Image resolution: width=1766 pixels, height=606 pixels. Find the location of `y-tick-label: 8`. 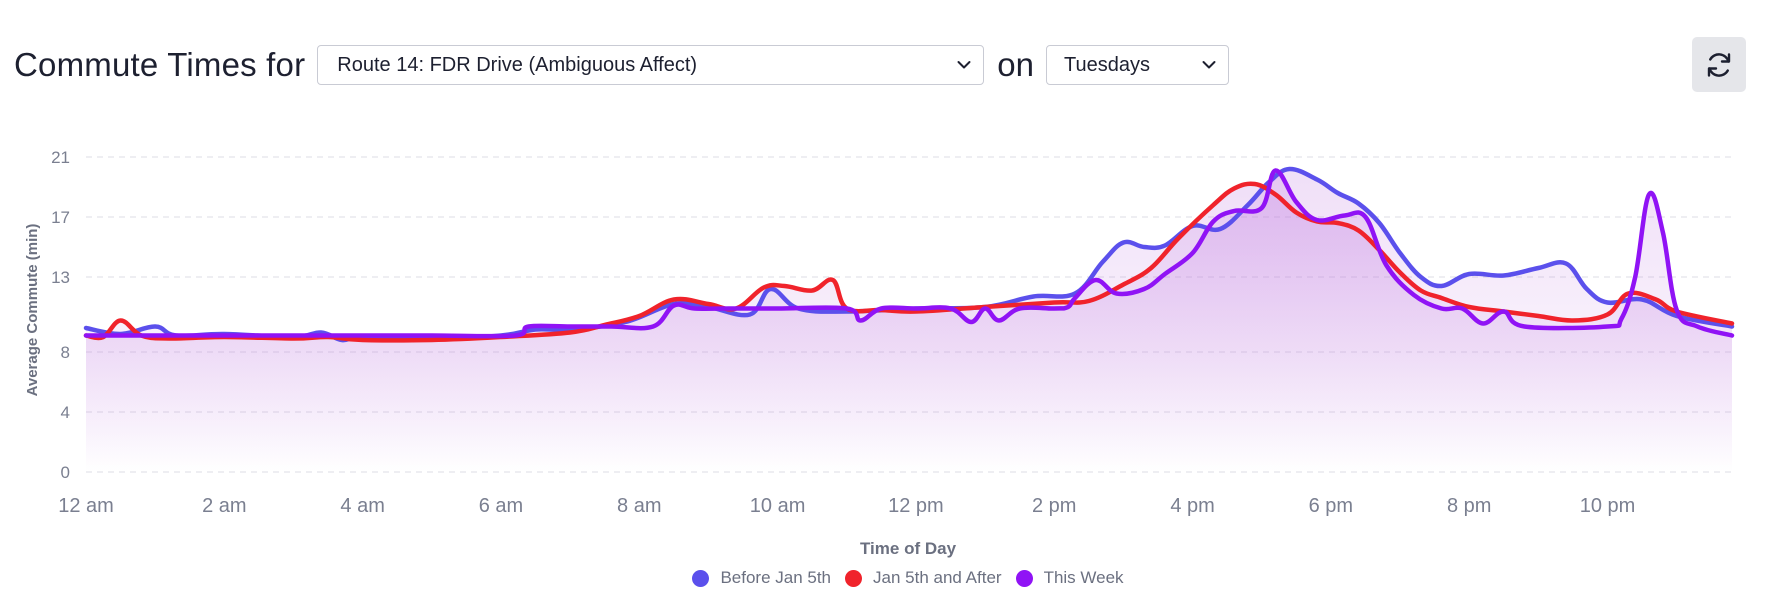

y-tick-label: 8 is located at coordinates (65, 352).